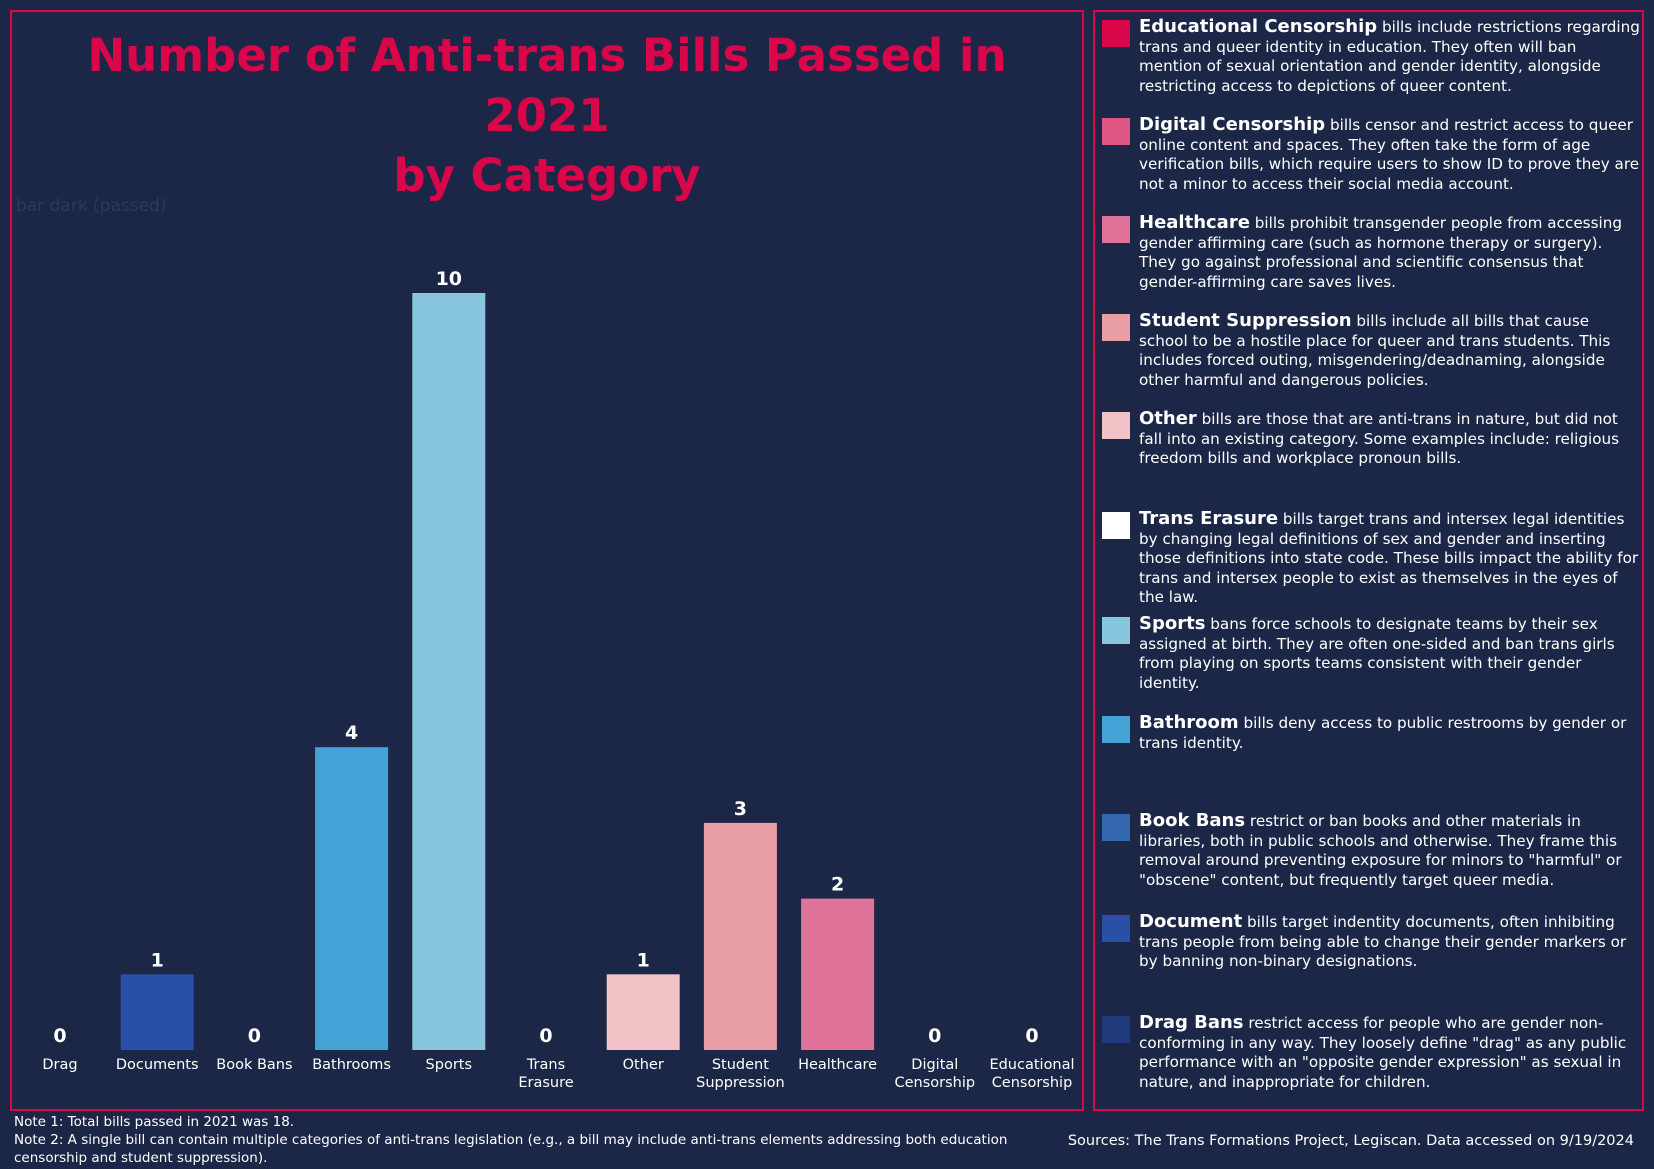 The image size is (1654, 1169). I want to click on category-label-drag: Drag, so click(59, 1065).